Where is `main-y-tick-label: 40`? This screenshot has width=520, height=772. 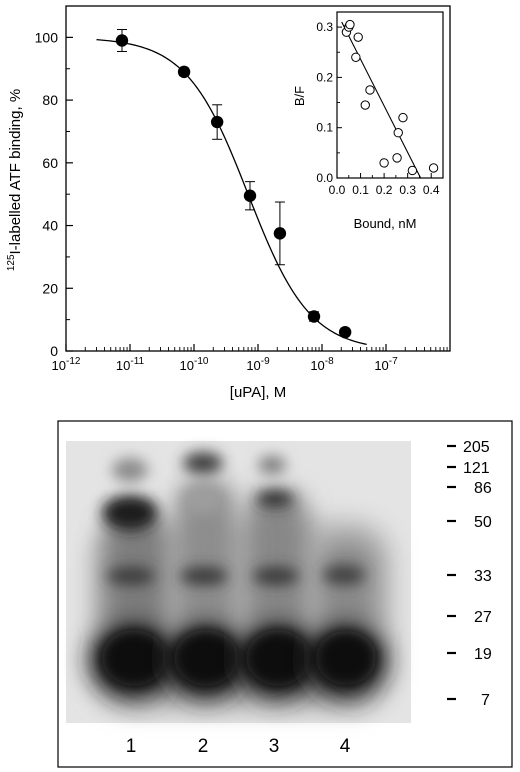
main-y-tick-label: 40 is located at coordinates (50, 226).